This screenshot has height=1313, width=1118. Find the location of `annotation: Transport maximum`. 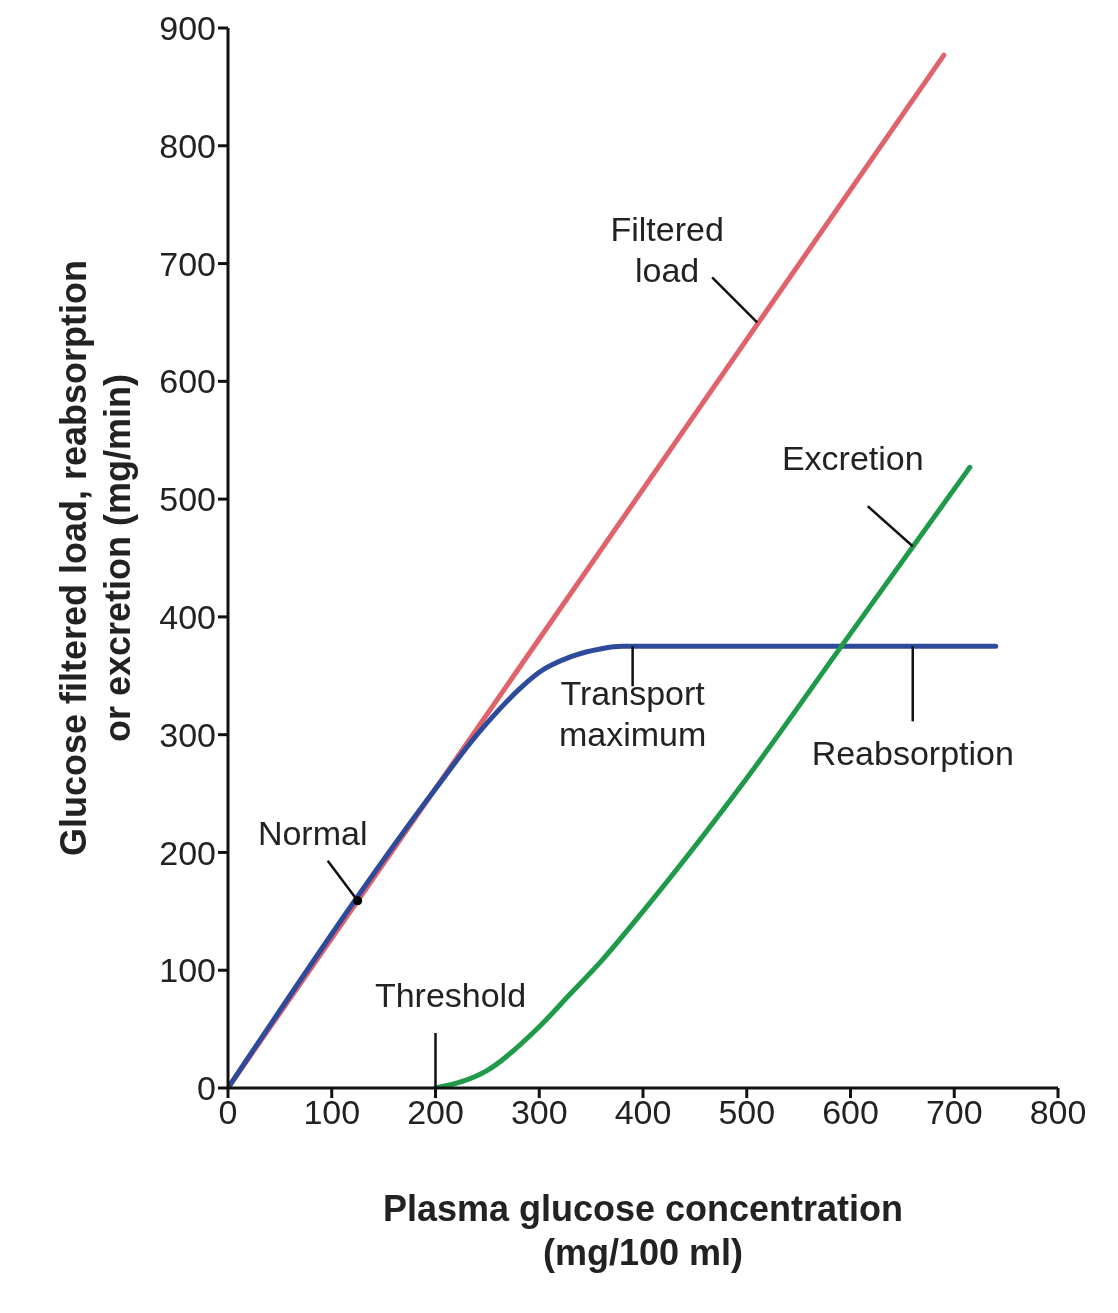

annotation: Transport maximum is located at coordinates (632, 713).